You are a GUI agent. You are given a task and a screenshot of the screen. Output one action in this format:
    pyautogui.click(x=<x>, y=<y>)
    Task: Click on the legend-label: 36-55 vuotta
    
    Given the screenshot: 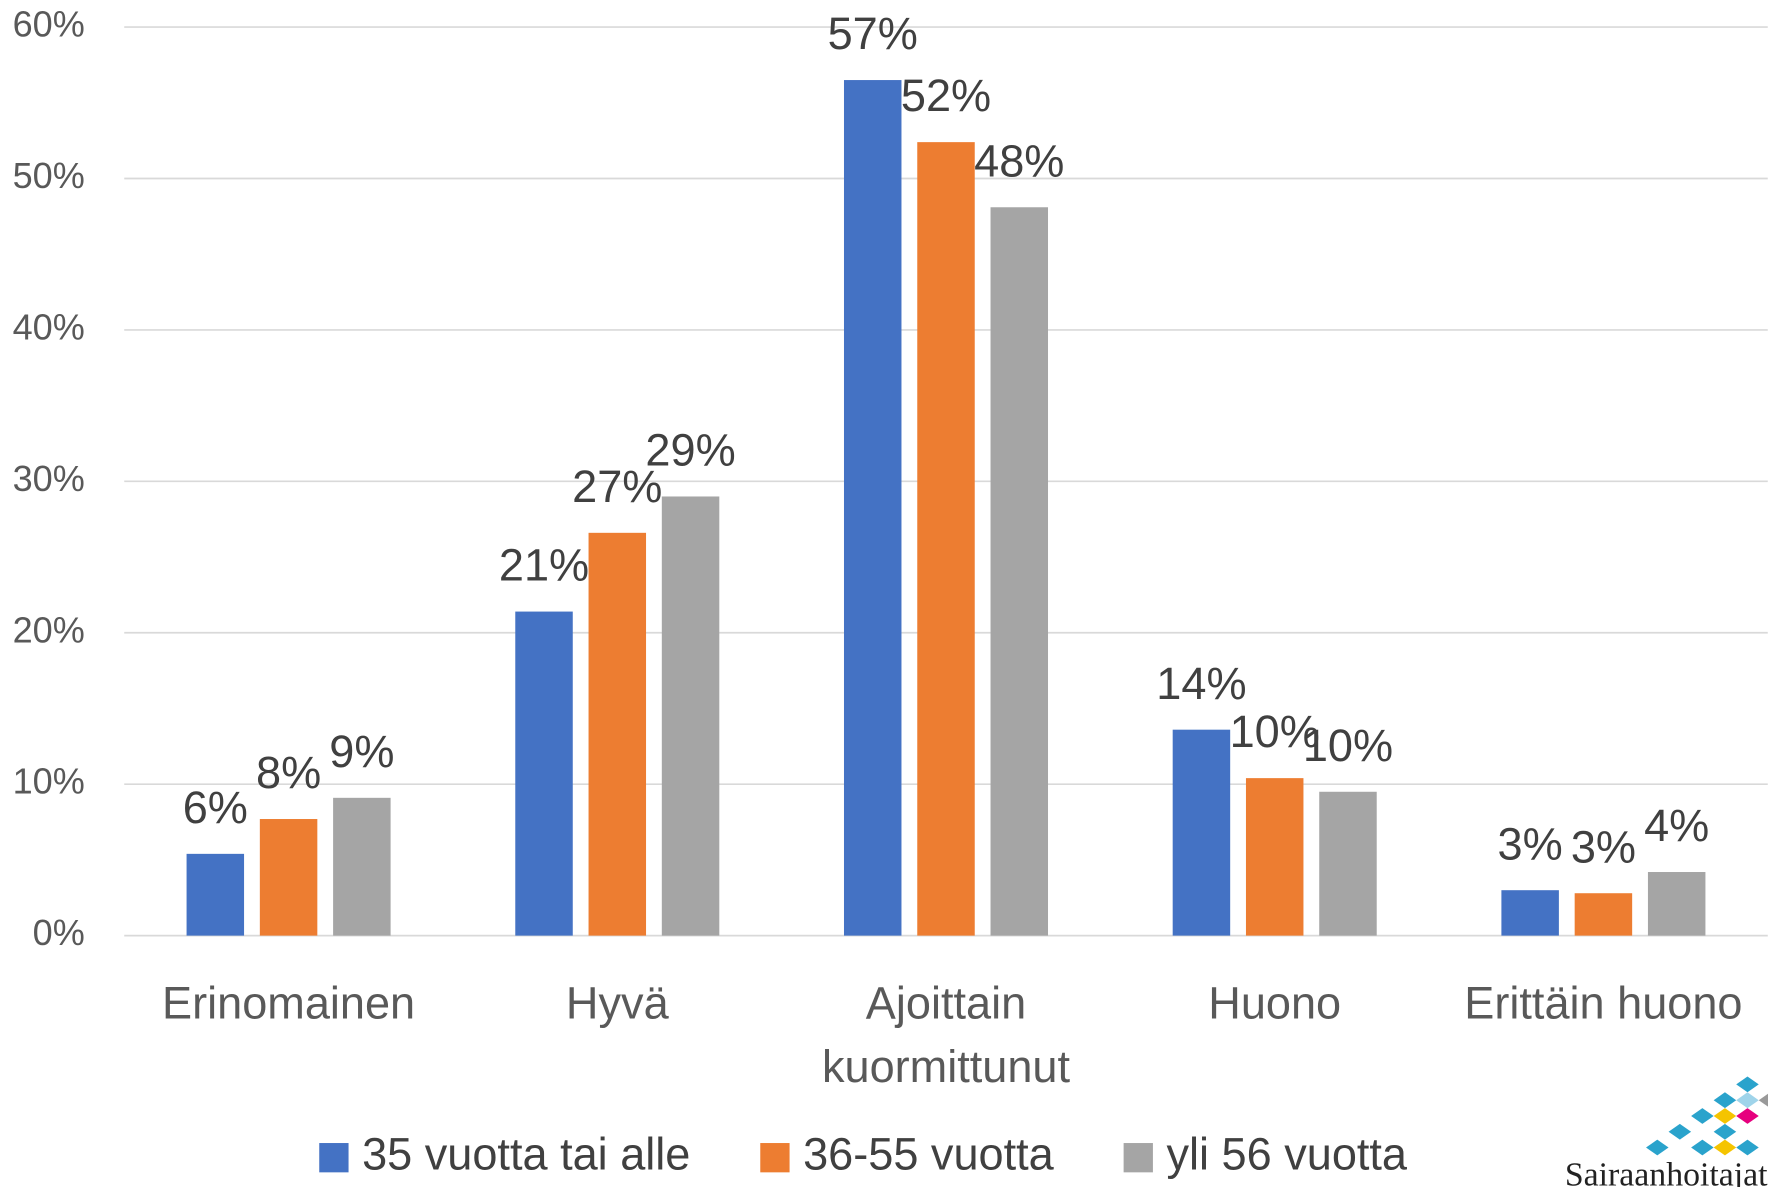 What is the action you would take?
    pyautogui.click(x=929, y=1154)
    